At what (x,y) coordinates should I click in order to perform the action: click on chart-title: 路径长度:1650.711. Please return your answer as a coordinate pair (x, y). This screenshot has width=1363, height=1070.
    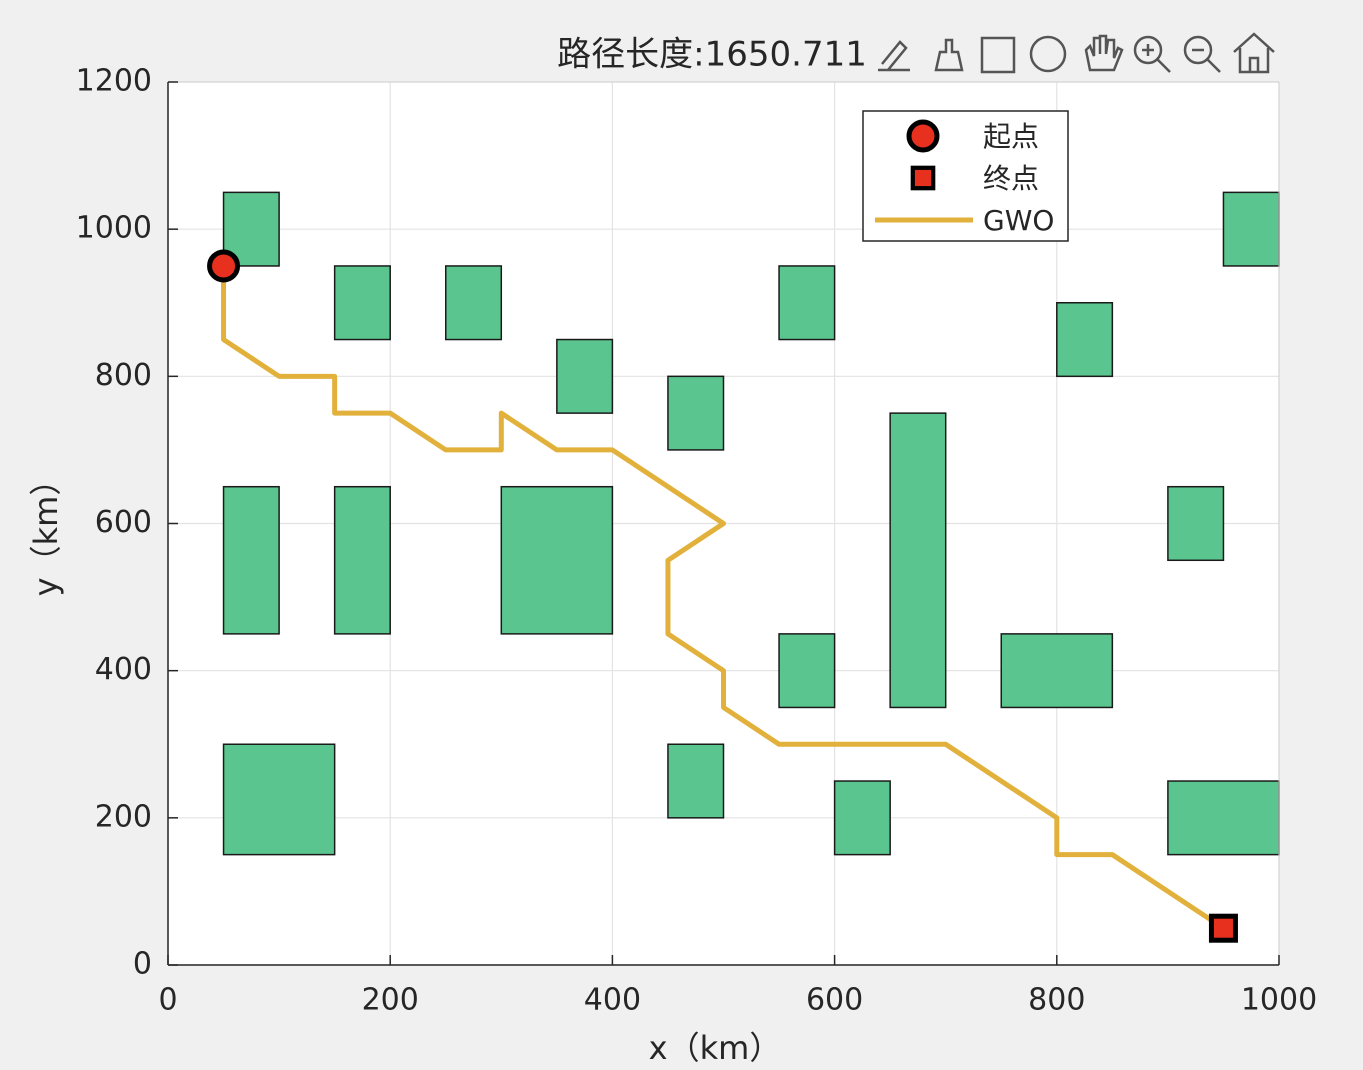
    Looking at the image, I should click on (712, 55).